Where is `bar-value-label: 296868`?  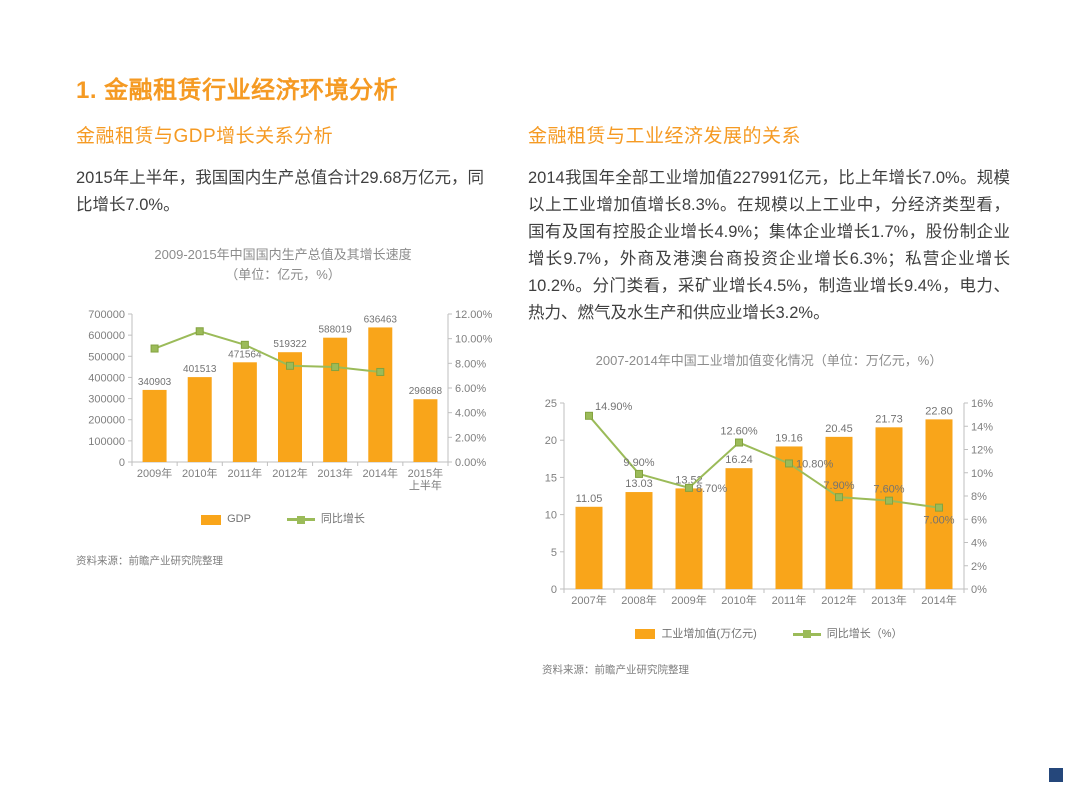 bar-value-label: 296868 is located at coordinates (426, 391).